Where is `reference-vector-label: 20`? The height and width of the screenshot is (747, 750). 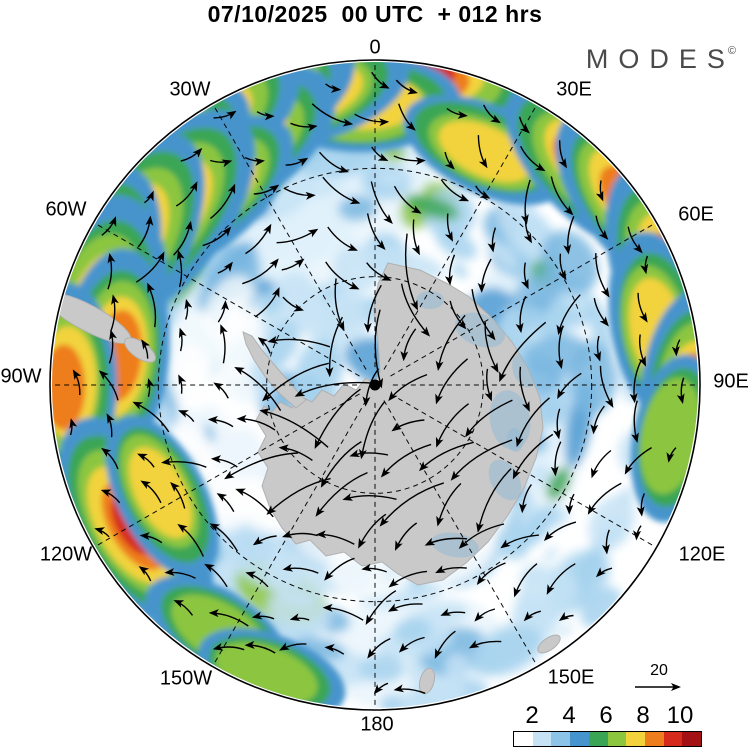
reference-vector-label: 20 is located at coordinates (659, 670).